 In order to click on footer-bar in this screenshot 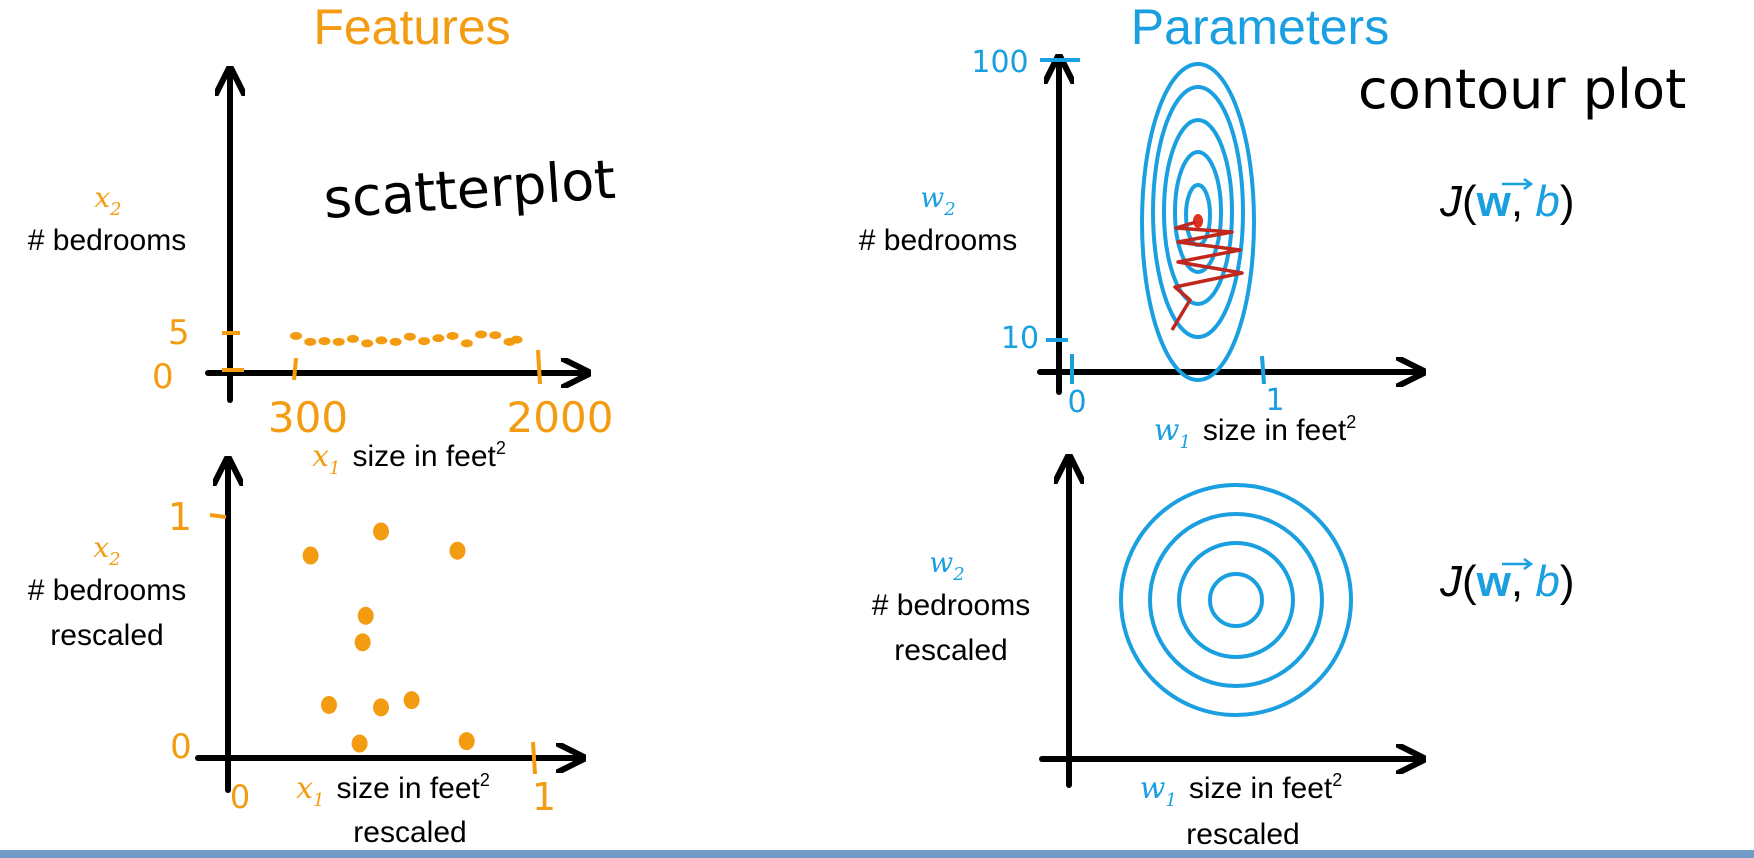, I will do `click(877, 854)`.